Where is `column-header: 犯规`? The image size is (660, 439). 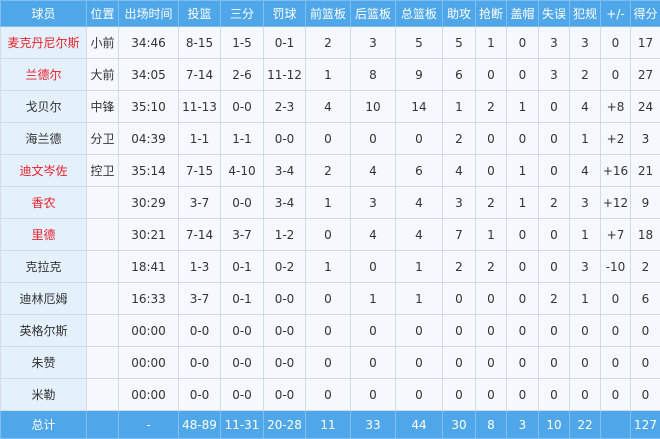
column-header: 犯规 is located at coordinates (585, 14).